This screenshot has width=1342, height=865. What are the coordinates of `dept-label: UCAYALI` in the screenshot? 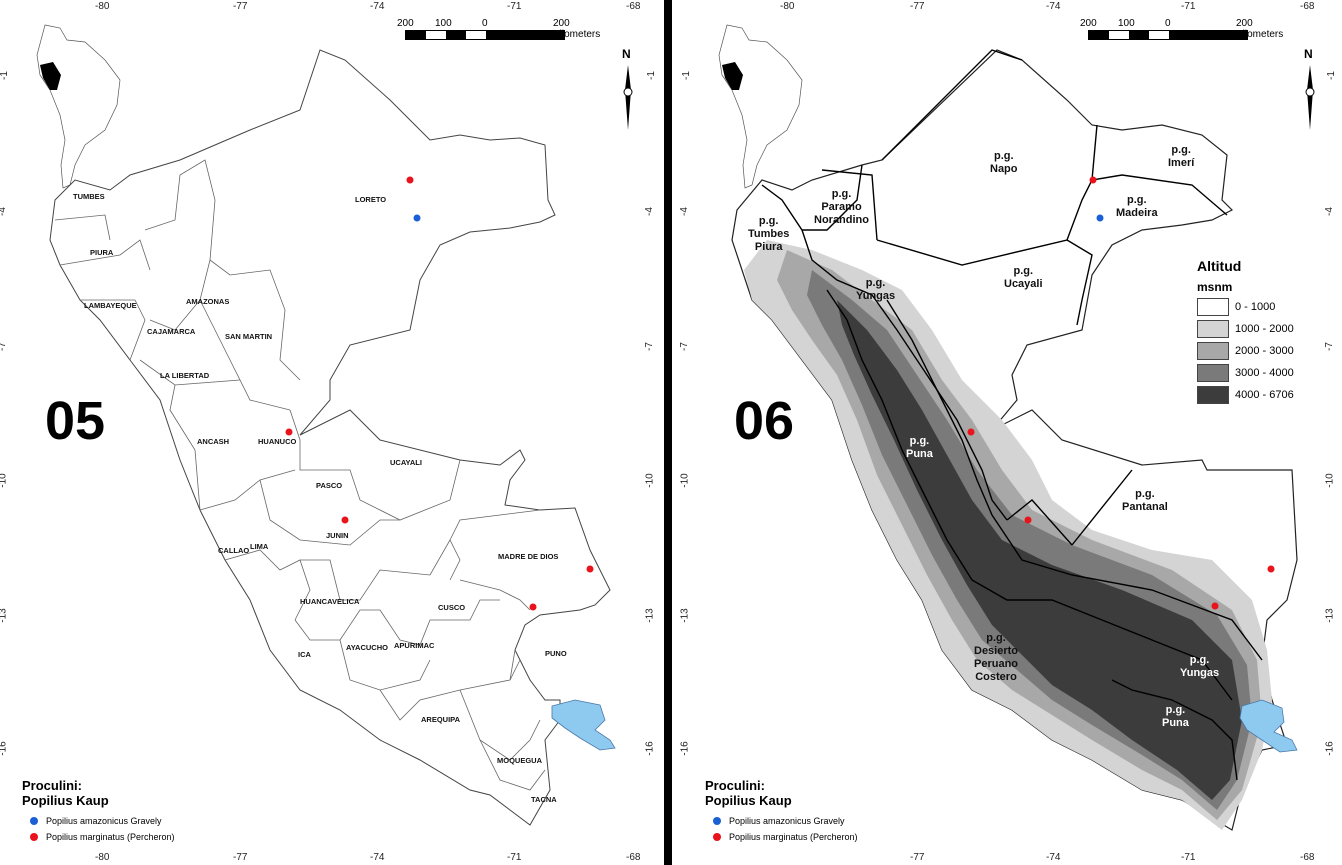 It's located at (406, 462).